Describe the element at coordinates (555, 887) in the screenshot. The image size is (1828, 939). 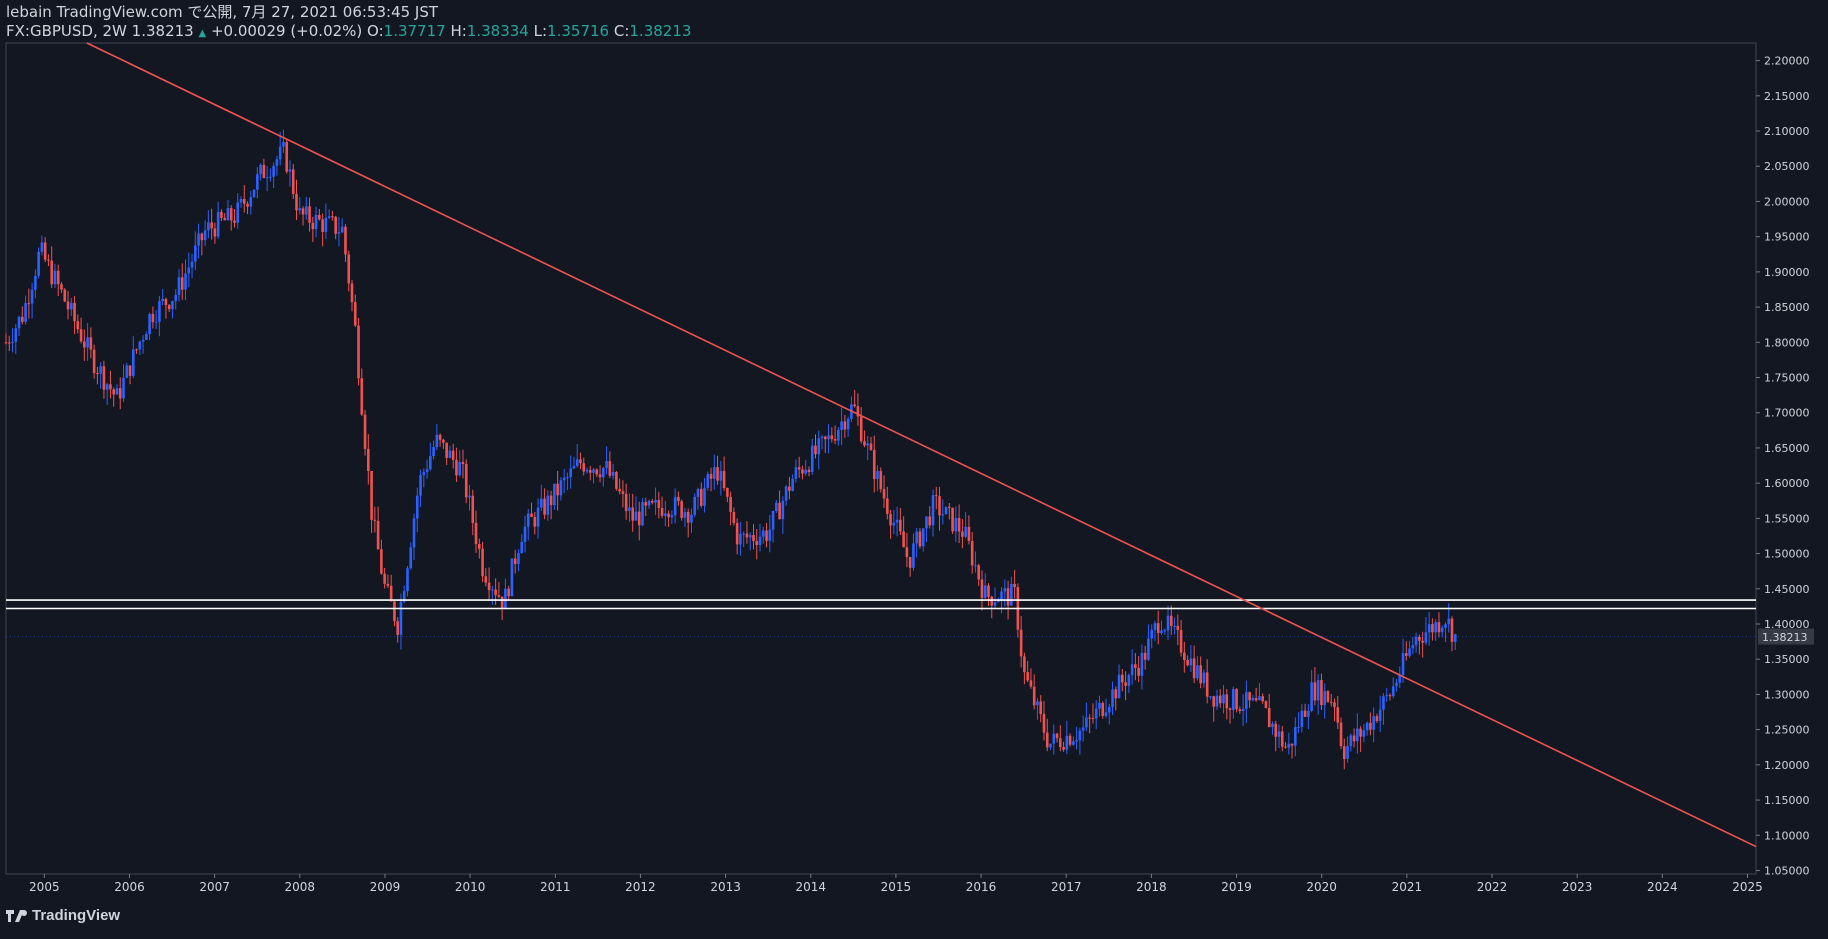
I see `x-tick-label: 2011` at that location.